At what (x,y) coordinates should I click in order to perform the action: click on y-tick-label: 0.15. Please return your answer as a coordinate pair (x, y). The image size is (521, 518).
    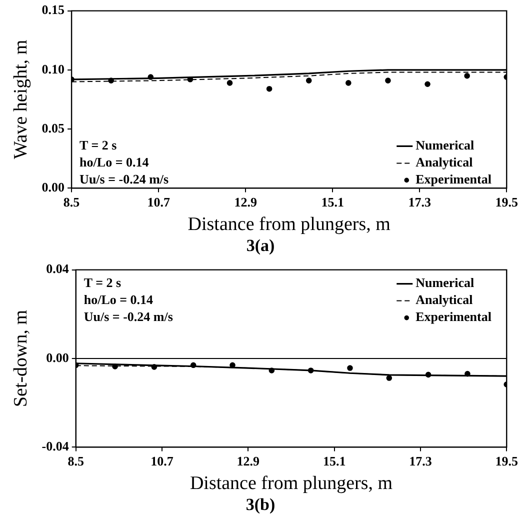
    Looking at the image, I should click on (54, 10).